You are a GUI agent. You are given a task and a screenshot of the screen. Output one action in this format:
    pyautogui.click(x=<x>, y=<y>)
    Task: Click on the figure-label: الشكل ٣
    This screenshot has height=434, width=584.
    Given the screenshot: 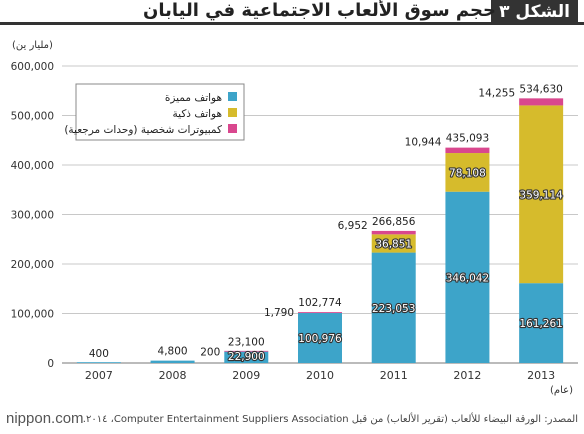 What is the action you would take?
    pyautogui.click(x=534, y=12)
    